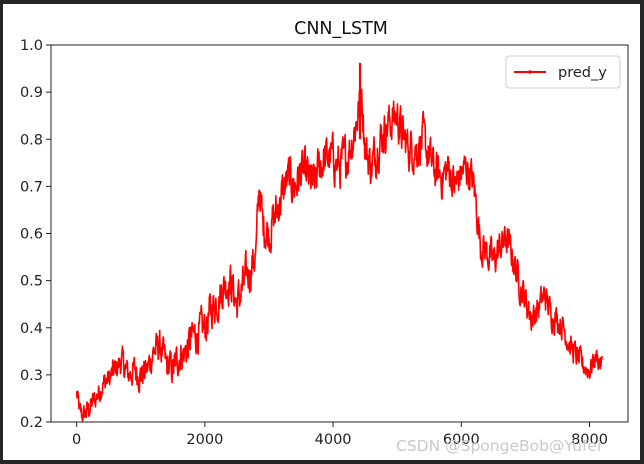 This screenshot has width=644, height=464. What do you see at coordinates (31, 282) in the screenshot?
I see `y-tick-label: 0.5` at bounding box center [31, 282].